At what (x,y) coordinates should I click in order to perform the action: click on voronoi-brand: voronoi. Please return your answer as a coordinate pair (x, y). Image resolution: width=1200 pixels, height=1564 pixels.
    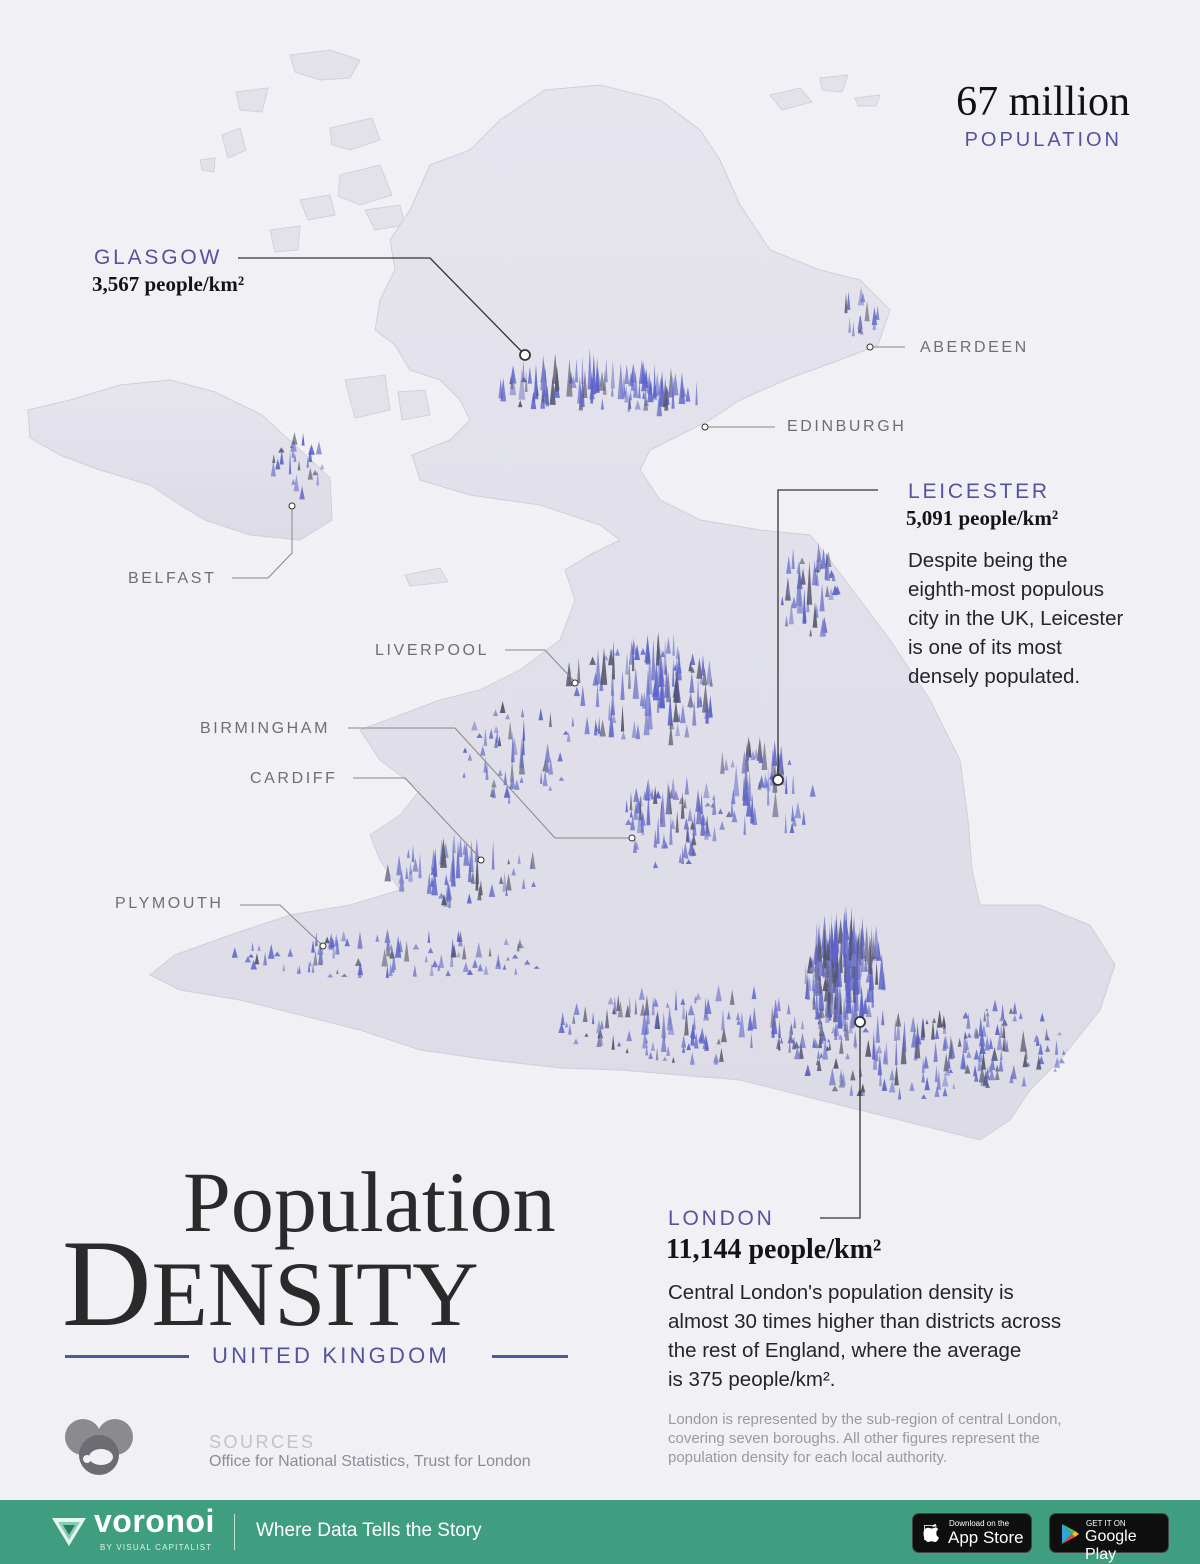
    Looking at the image, I should click on (154, 1521).